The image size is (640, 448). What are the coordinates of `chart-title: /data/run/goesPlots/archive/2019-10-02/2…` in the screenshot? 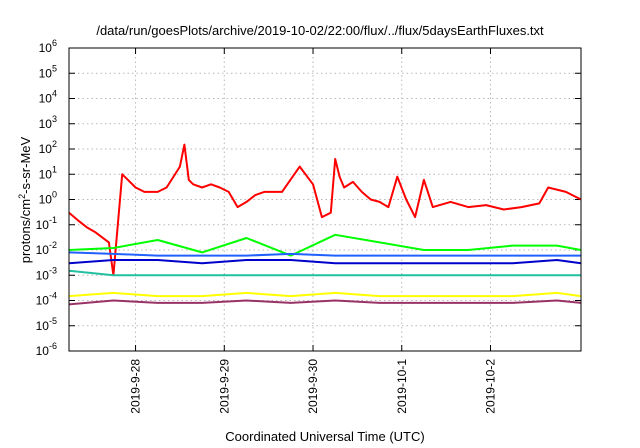 It's located at (320, 30).